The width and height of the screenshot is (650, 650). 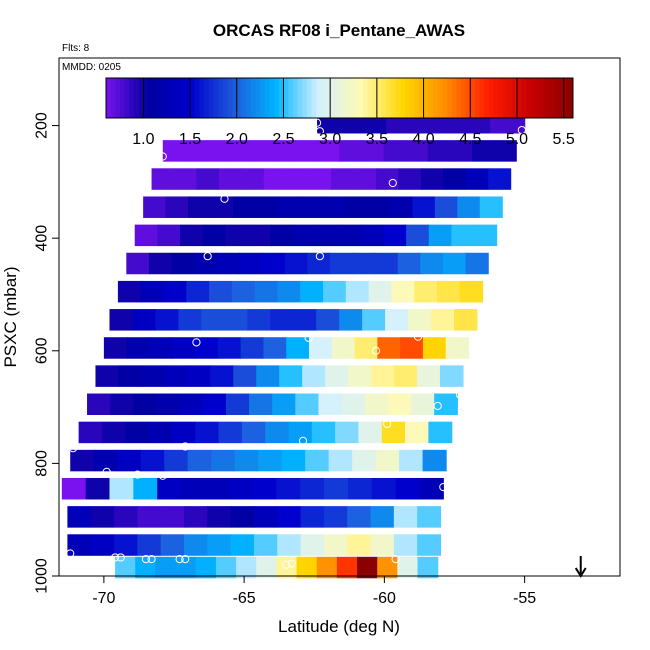 I want to click on chart-title: ORCAS RF08 i_Pentane_AWAS, so click(x=339, y=30).